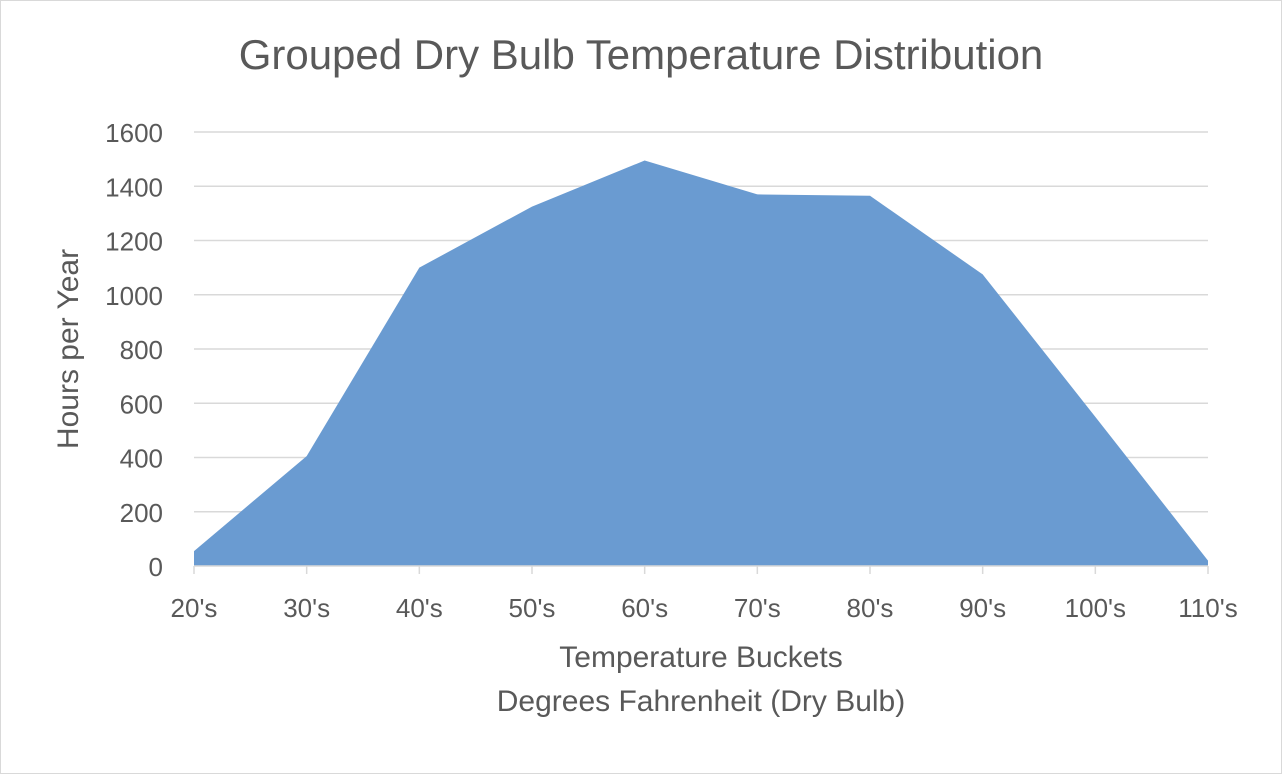  Describe the element at coordinates (644, 608) in the screenshot. I see `x-tick-label: 60's` at that location.